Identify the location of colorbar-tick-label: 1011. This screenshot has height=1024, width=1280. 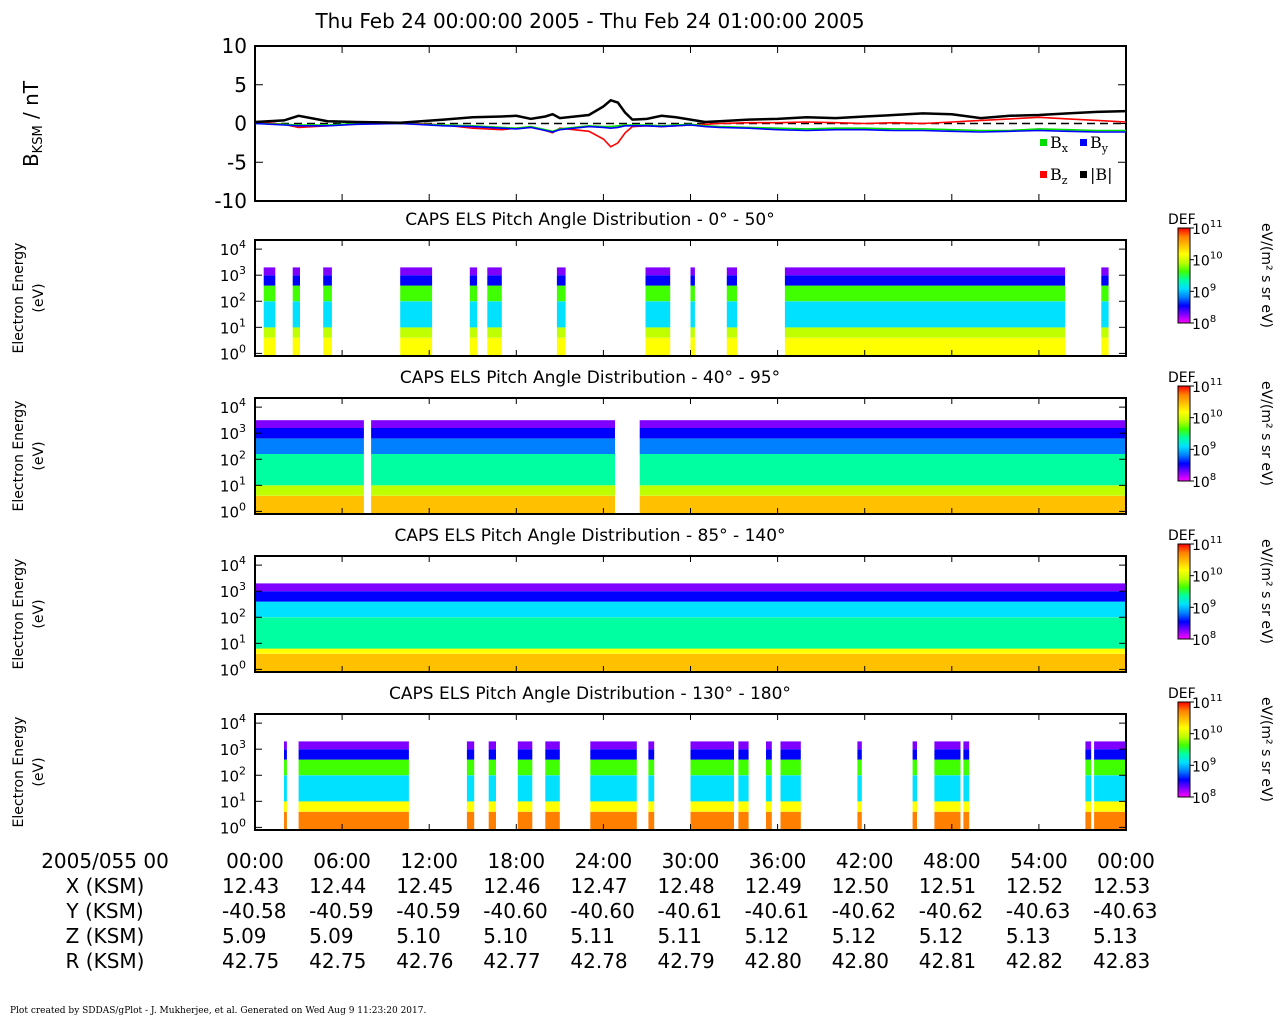
(1207, 228).